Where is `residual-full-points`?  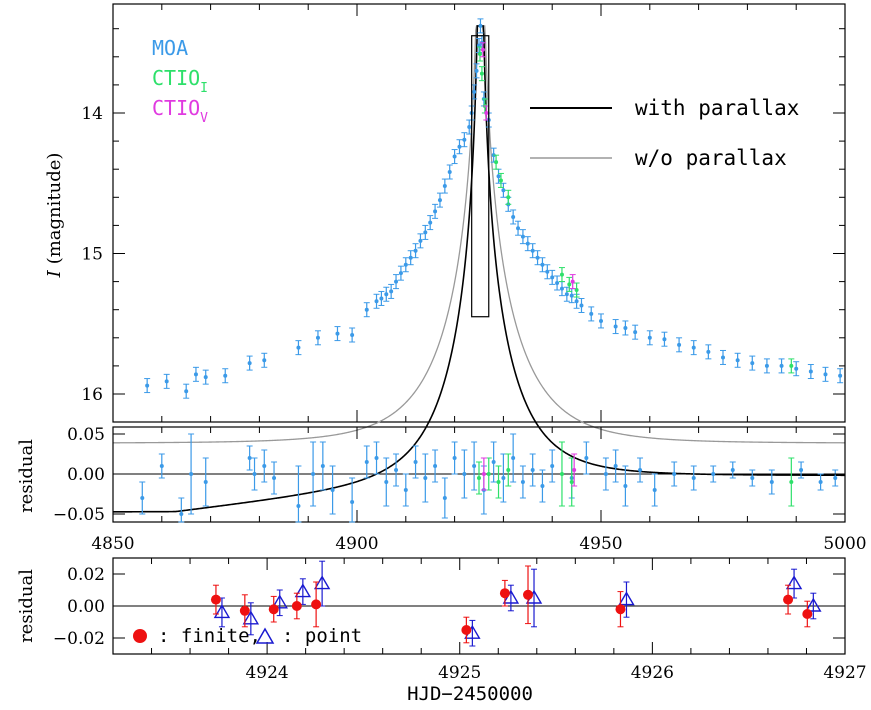 residual-full-points is located at coordinates (489, 478).